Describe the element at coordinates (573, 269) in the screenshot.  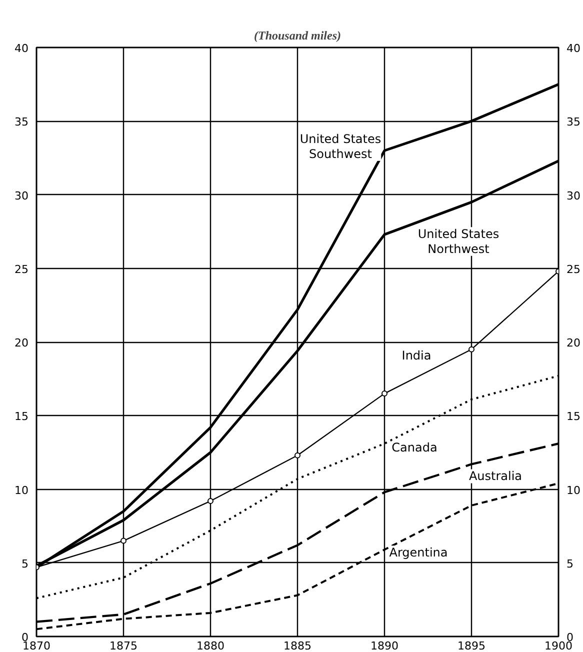
I see `y2-tick-label: 25` at that location.